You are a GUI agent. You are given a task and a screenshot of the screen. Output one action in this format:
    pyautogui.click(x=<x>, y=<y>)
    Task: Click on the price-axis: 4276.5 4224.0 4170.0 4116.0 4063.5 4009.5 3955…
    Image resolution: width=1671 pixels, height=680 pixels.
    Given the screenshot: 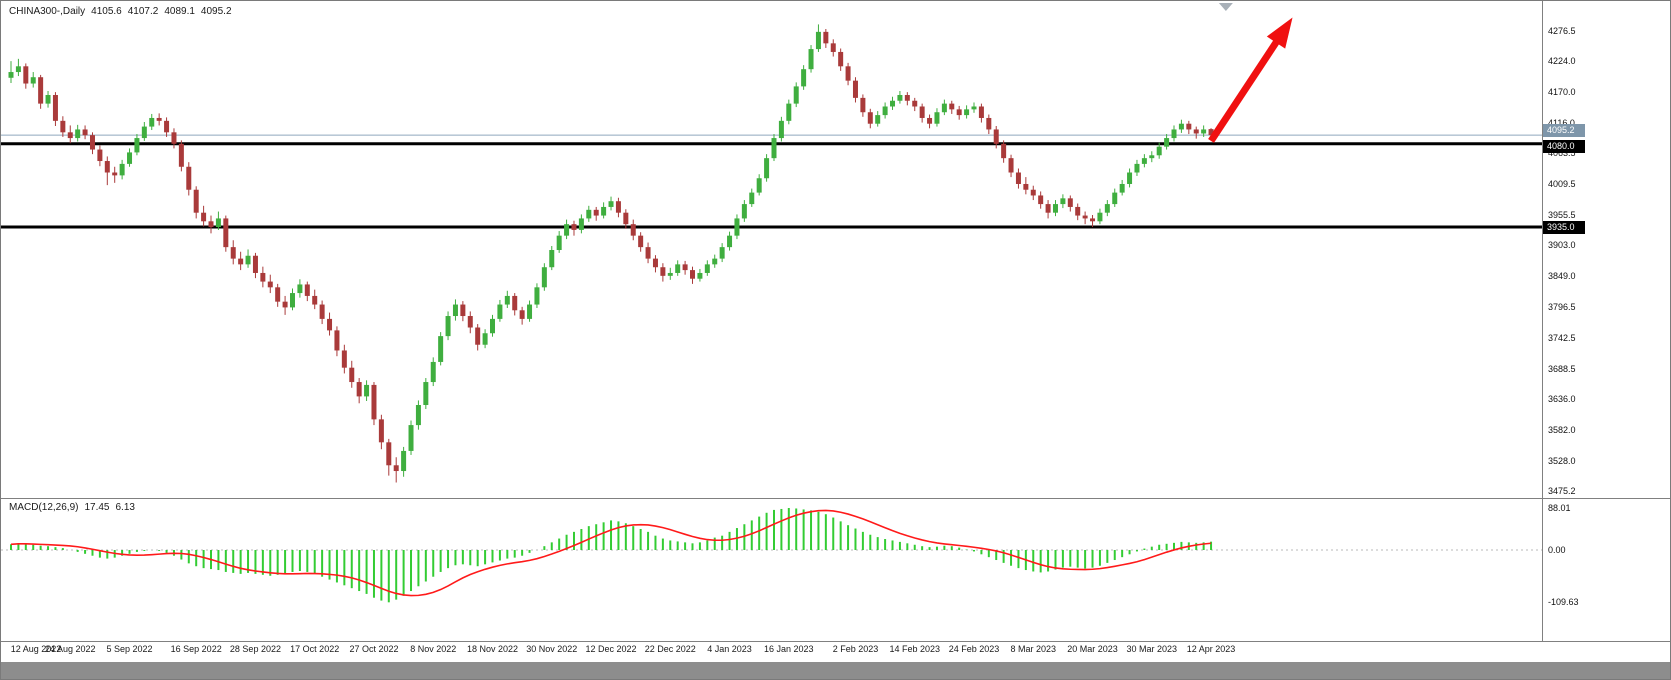 What is the action you would take?
    pyautogui.click(x=1606, y=331)
    